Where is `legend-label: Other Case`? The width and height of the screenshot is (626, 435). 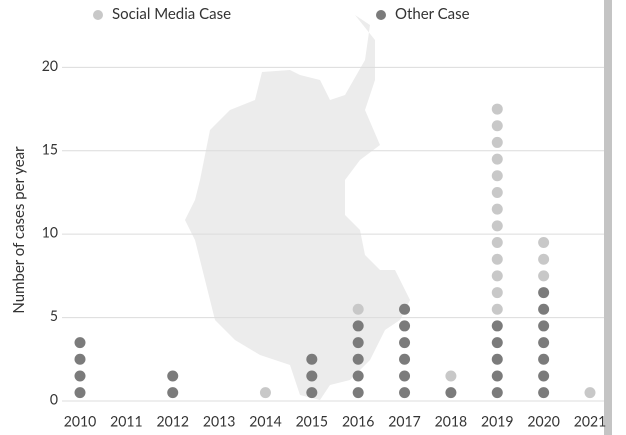 legend-label: Other Case is located at coordinates (432, 14).